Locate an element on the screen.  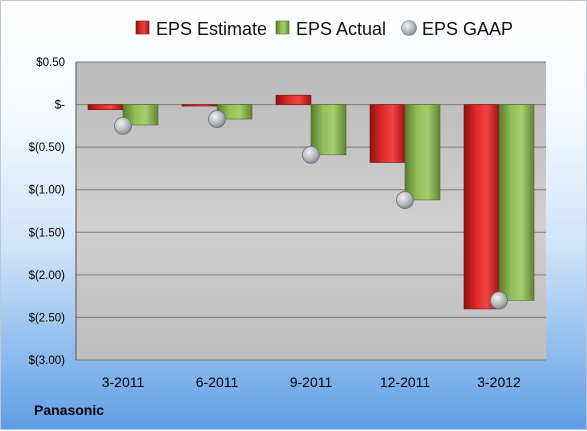
x-category-label: 3-2011 is located at coordinates (123, 382).